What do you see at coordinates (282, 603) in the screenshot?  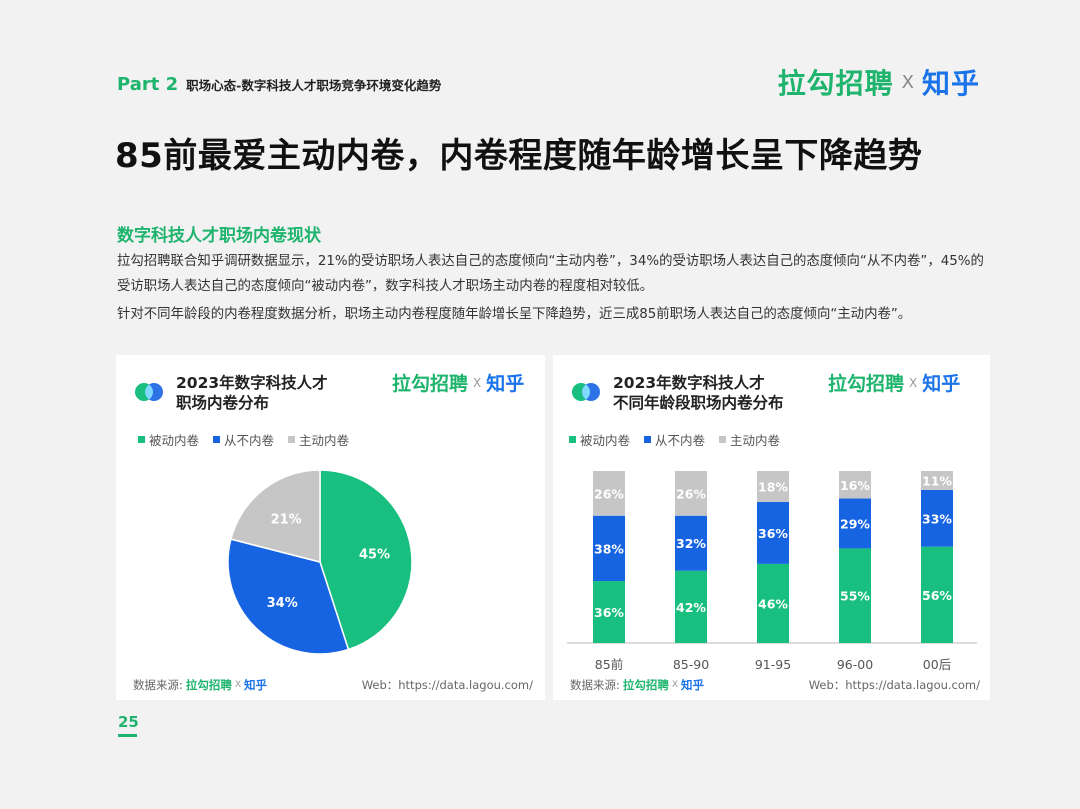 I see `pie-slice-label: 34%` at bounding box center [282, 603].